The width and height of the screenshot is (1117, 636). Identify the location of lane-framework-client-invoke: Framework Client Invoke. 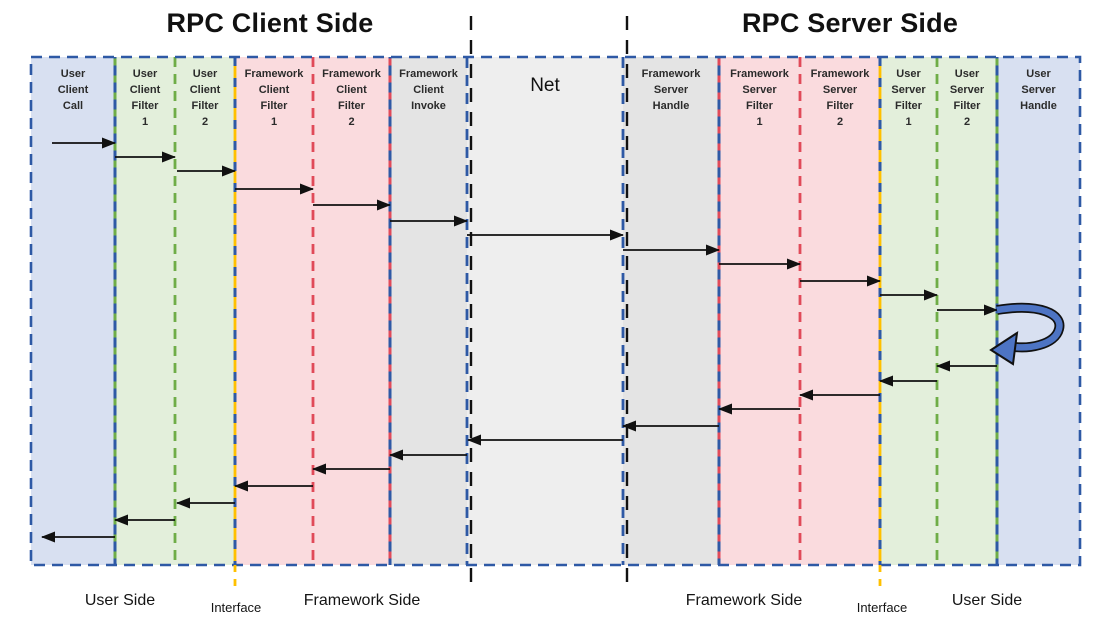
(428, 311).